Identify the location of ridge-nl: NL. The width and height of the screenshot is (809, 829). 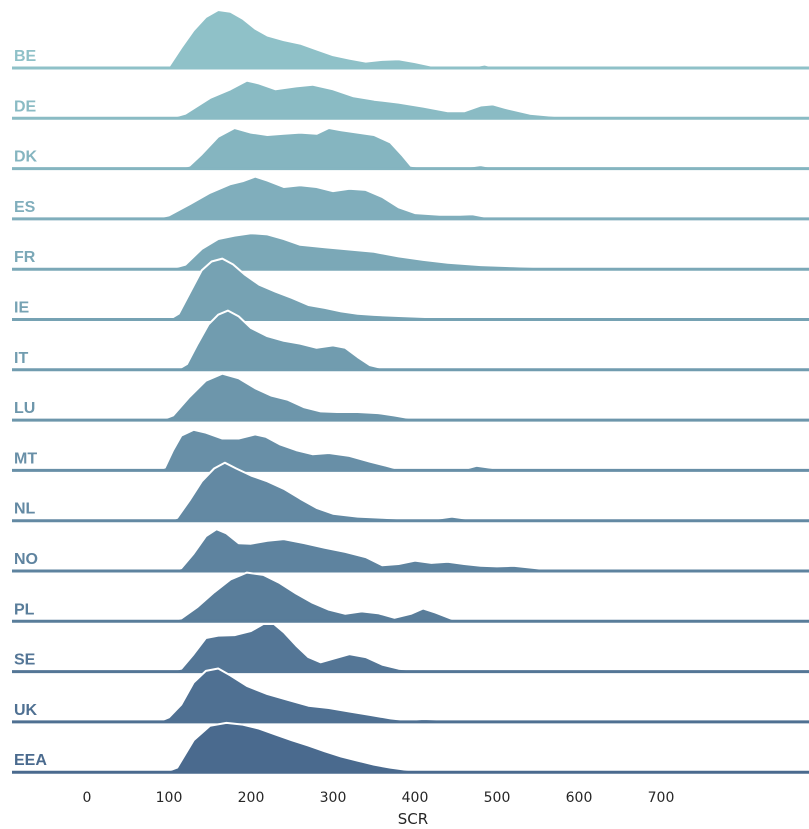
(404, 492).